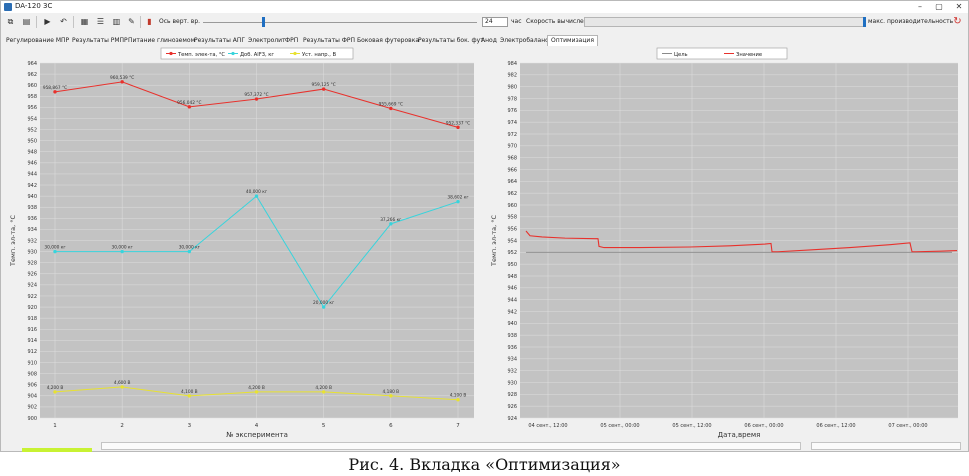 The height and width of the screenshot is (476, 969). What do you see at coordinates (512, 419) in the screenshot?
I see `y-tick-label: 924` at bounding box center [512, 419].